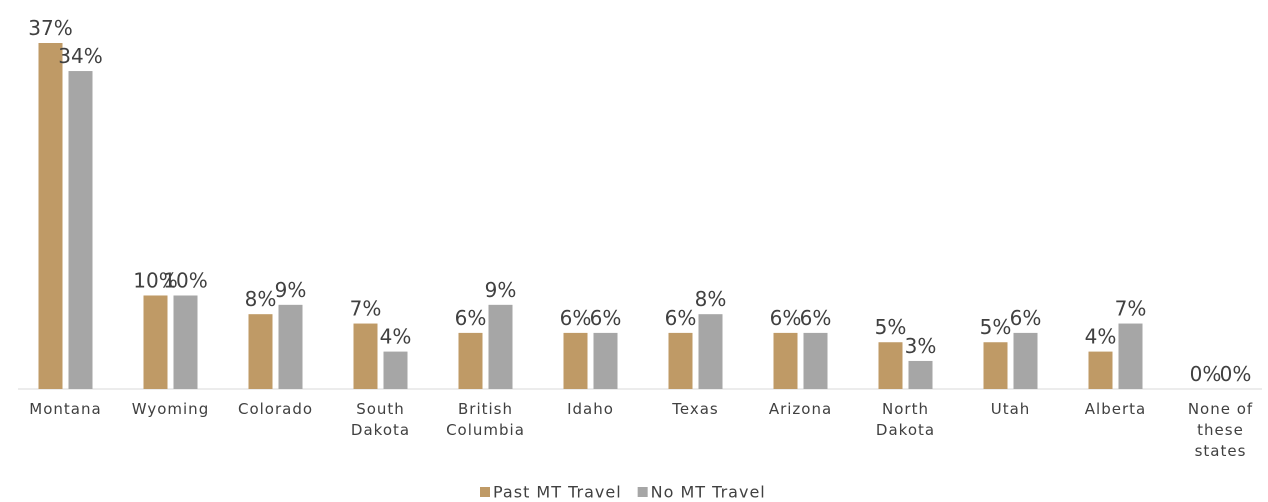 This screenshot has width=1268, height=502. I want to click on x-tick-label-box: Arizona, so click(800, 409).